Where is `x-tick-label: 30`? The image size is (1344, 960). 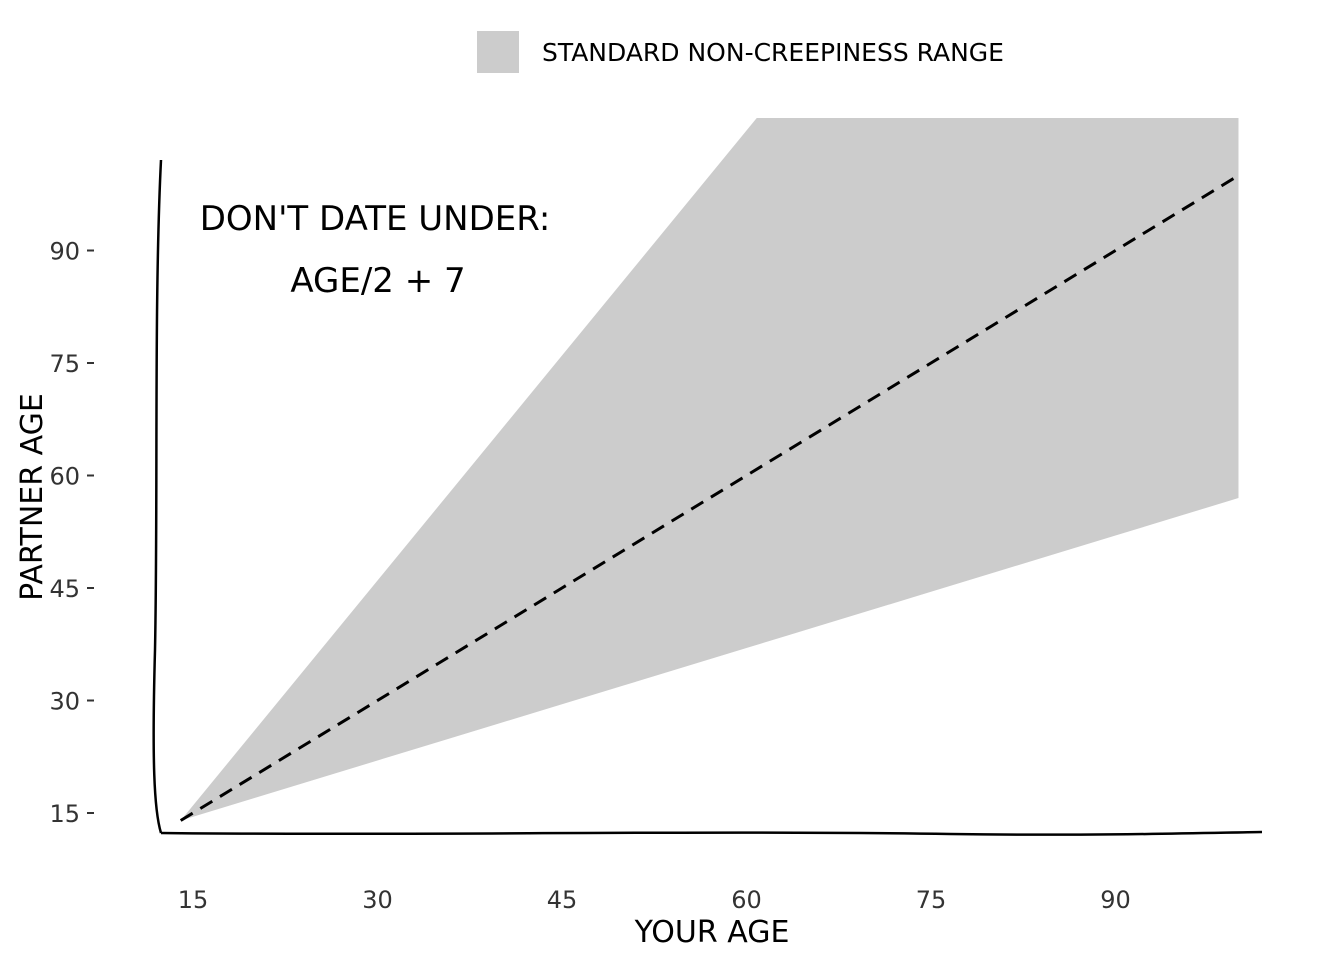
x-tick-label: 30 is located at coordinates (377, 900).